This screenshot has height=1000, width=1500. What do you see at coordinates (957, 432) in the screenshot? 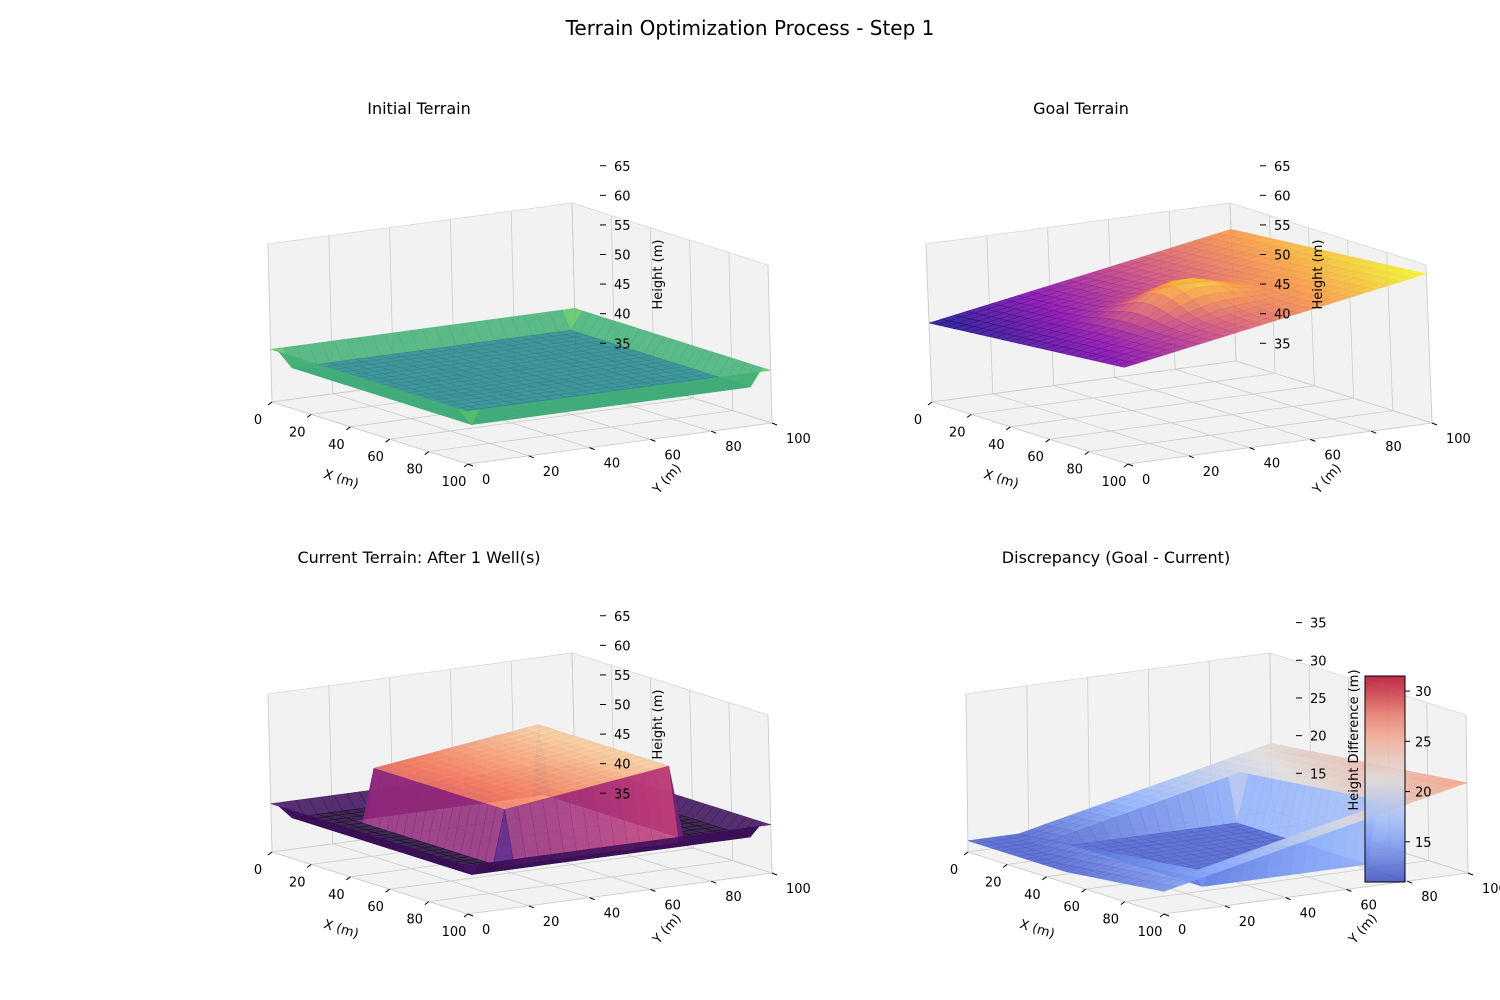
I see `panel-2-x-tick: 20` at bounding box center [957, 432].